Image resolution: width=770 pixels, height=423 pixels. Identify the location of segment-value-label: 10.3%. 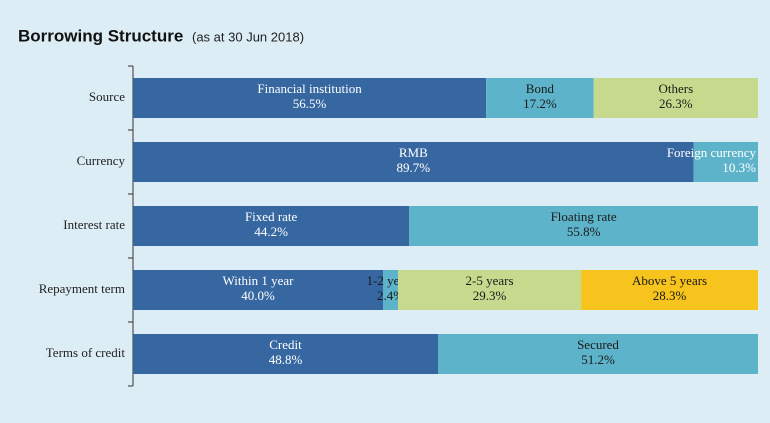
(739, 167).